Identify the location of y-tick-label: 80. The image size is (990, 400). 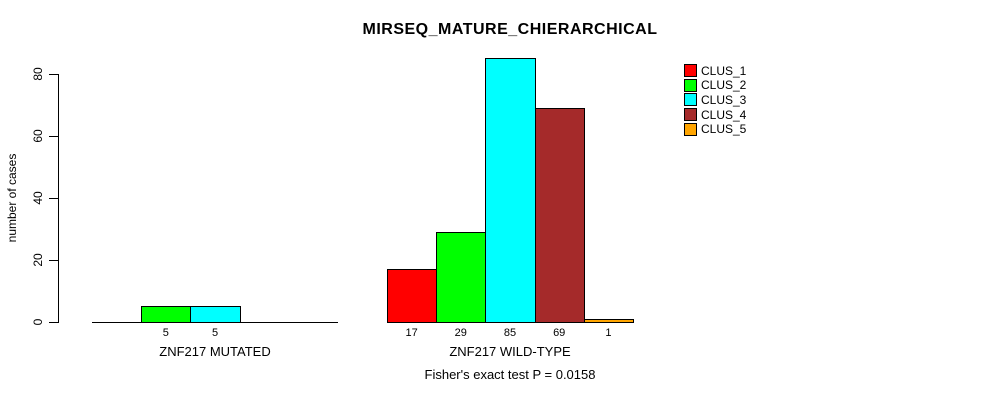
(38, 74).